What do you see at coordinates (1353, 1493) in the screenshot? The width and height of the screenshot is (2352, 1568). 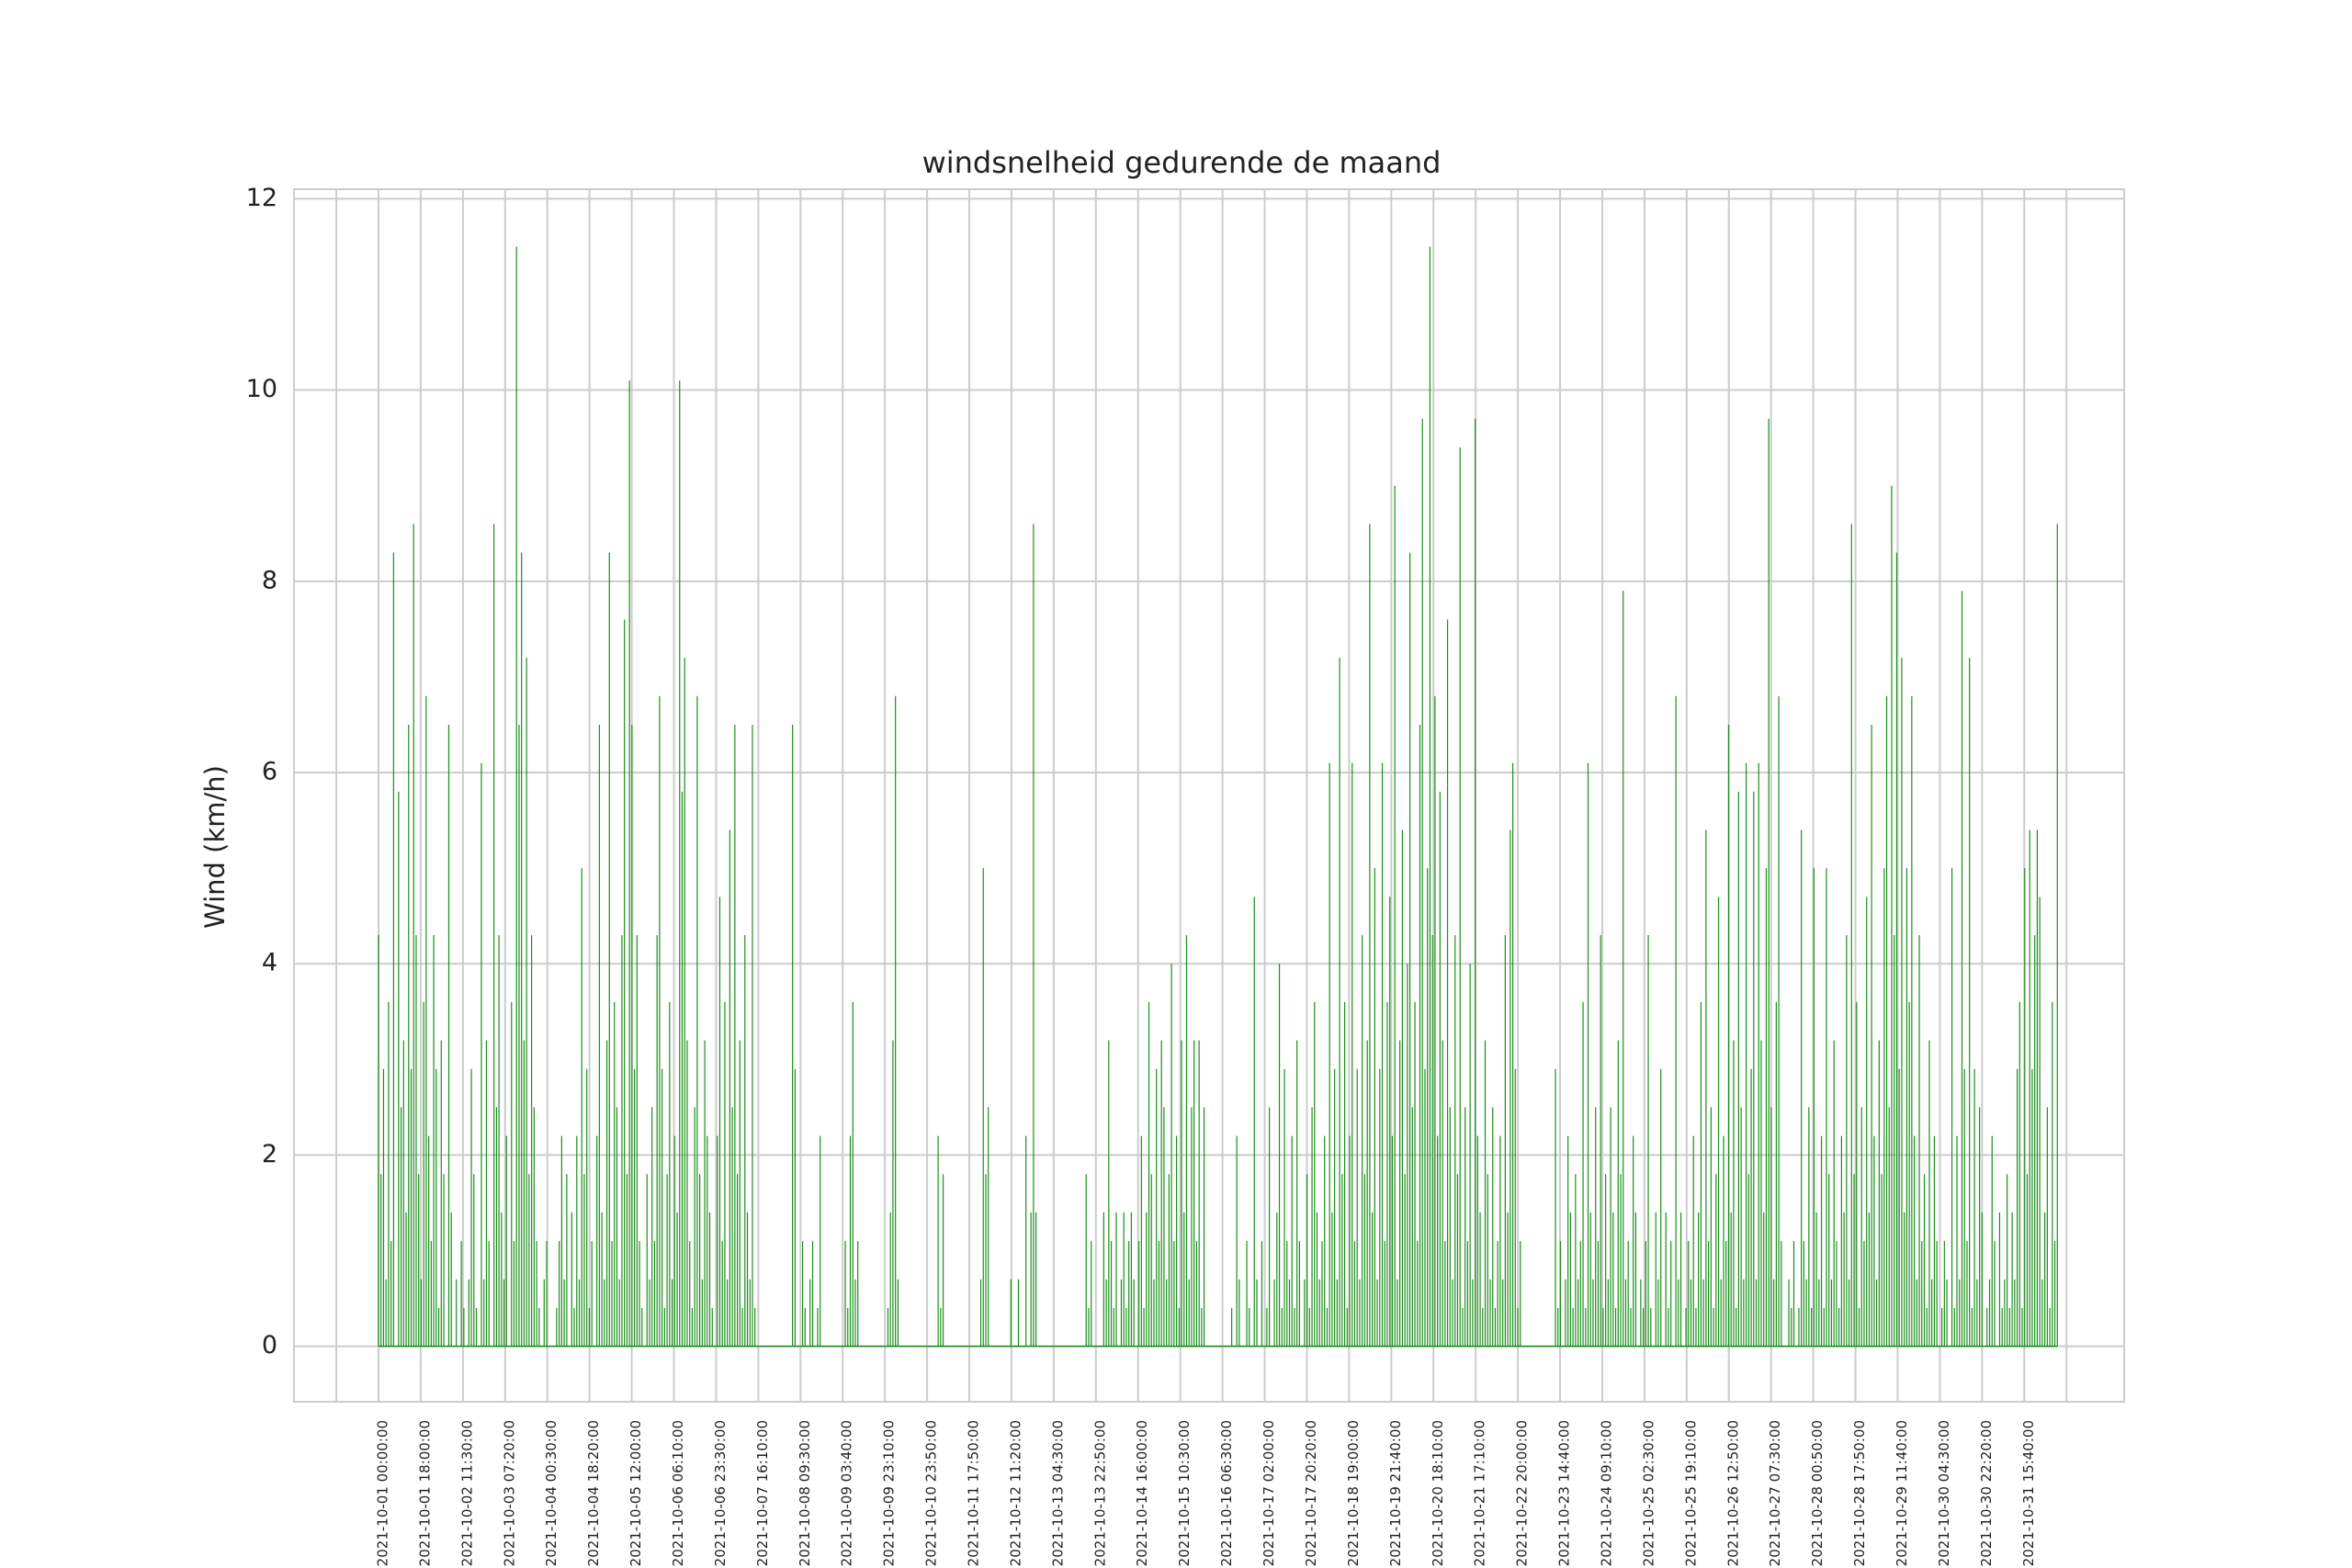 I see `x-tick-label: 2021-10-18 19:00:00` at bounding box center [1353, 1493].